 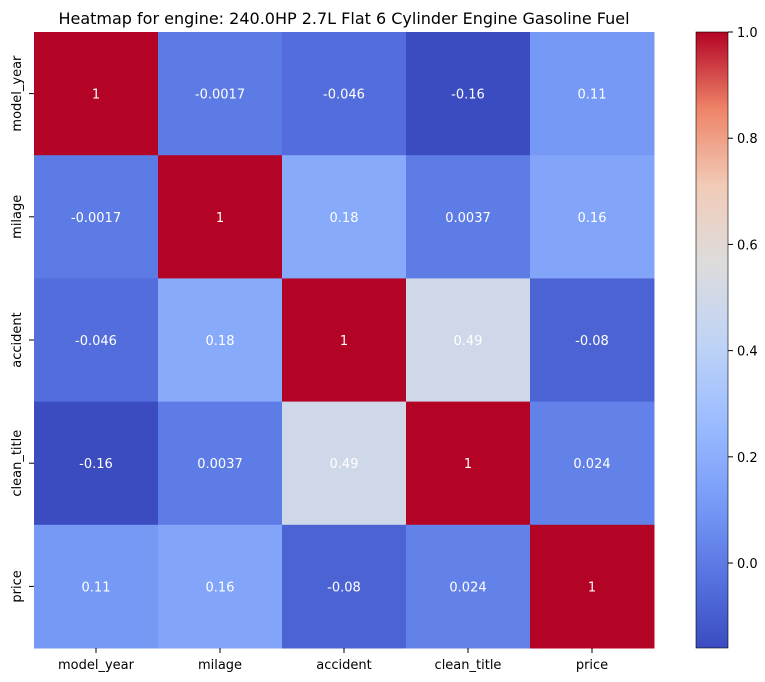 What do you see at coordinates (17, 339) in the screenshot?
I see `y-tick-label: accident` at bounding box center [17, 339].